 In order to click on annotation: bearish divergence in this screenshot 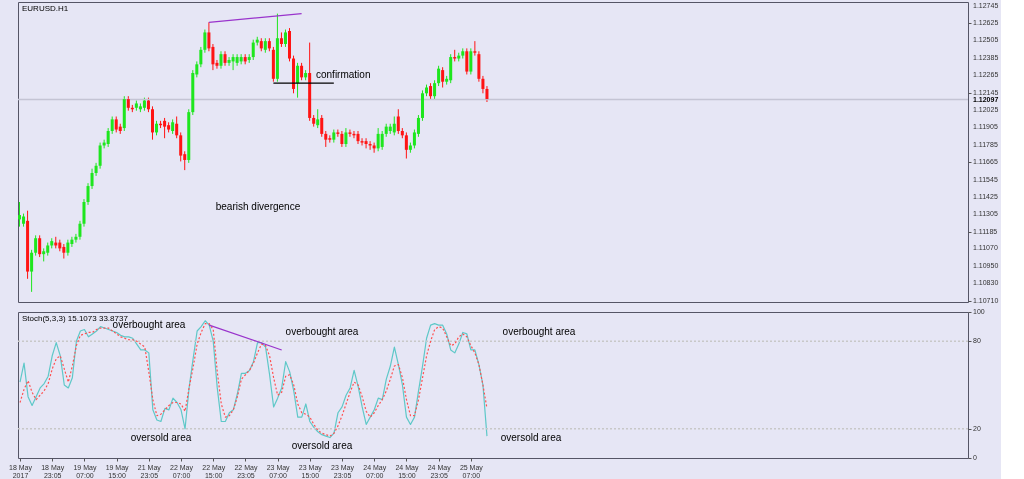, I will do `click(258, 206)`.